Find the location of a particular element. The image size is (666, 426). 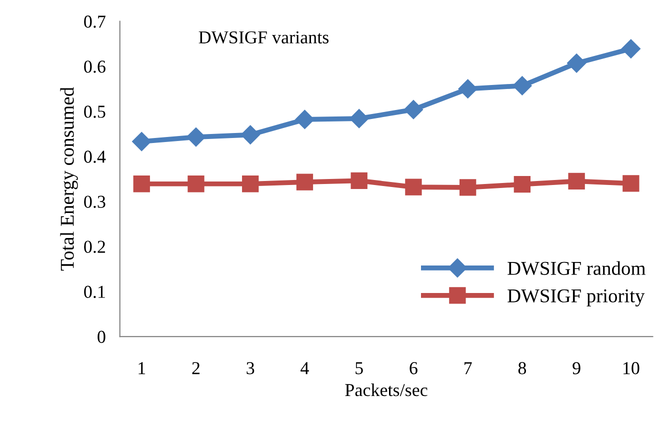

x-tick-label: 7 is located at coordinates (468, 368).